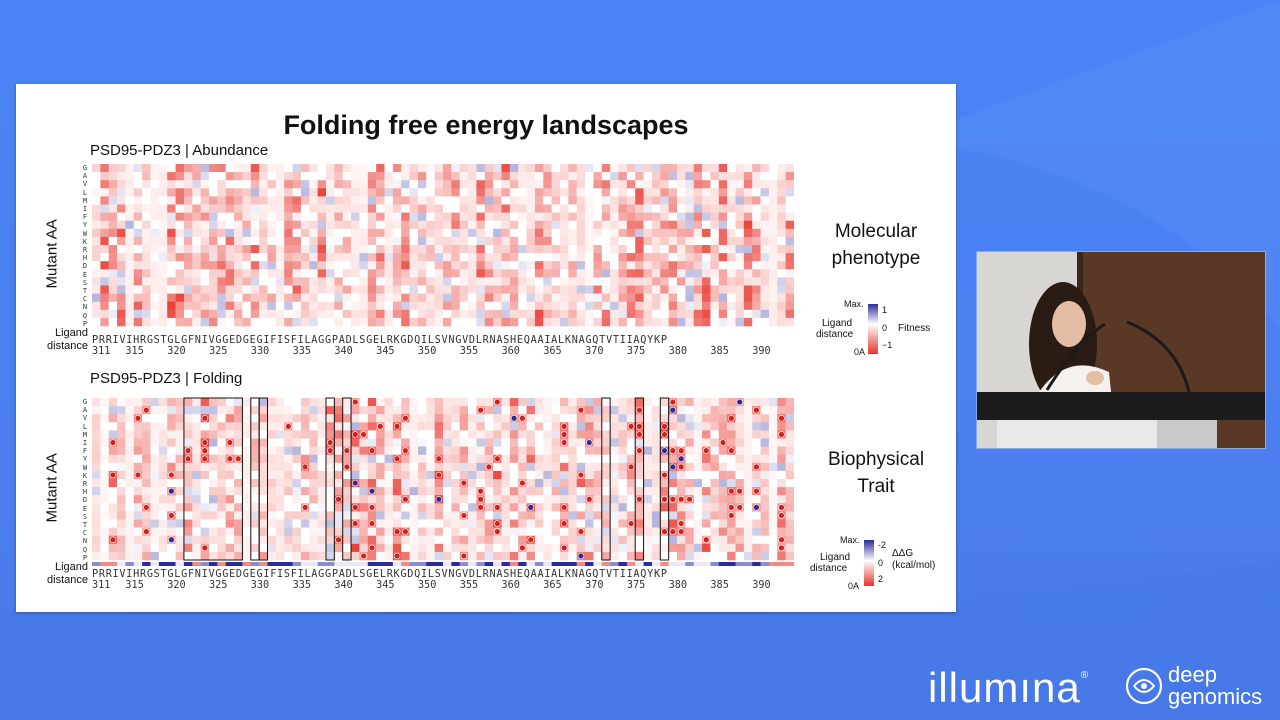 The image size is (1280, 720). What do you see at coordinates (85, 541) in the screenshot?
I see `aa-label: N` at bounding box center [85, 541].